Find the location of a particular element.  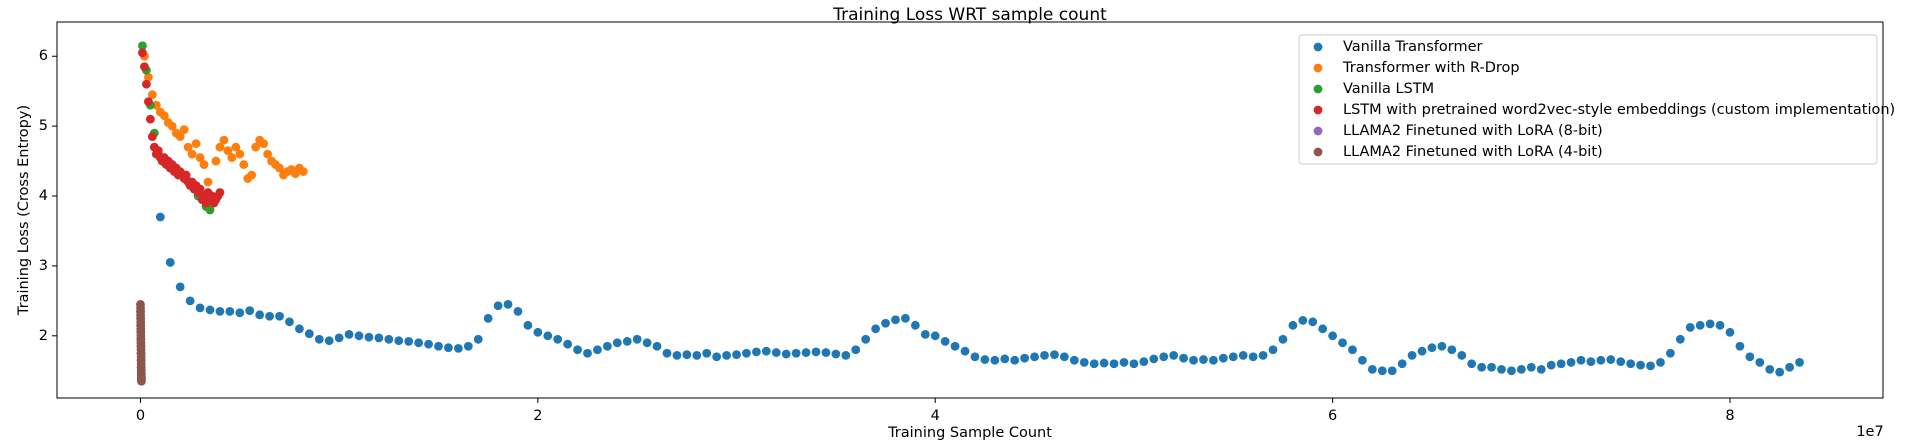

y-tick-label: 6 is located at coordinates (43, 56).